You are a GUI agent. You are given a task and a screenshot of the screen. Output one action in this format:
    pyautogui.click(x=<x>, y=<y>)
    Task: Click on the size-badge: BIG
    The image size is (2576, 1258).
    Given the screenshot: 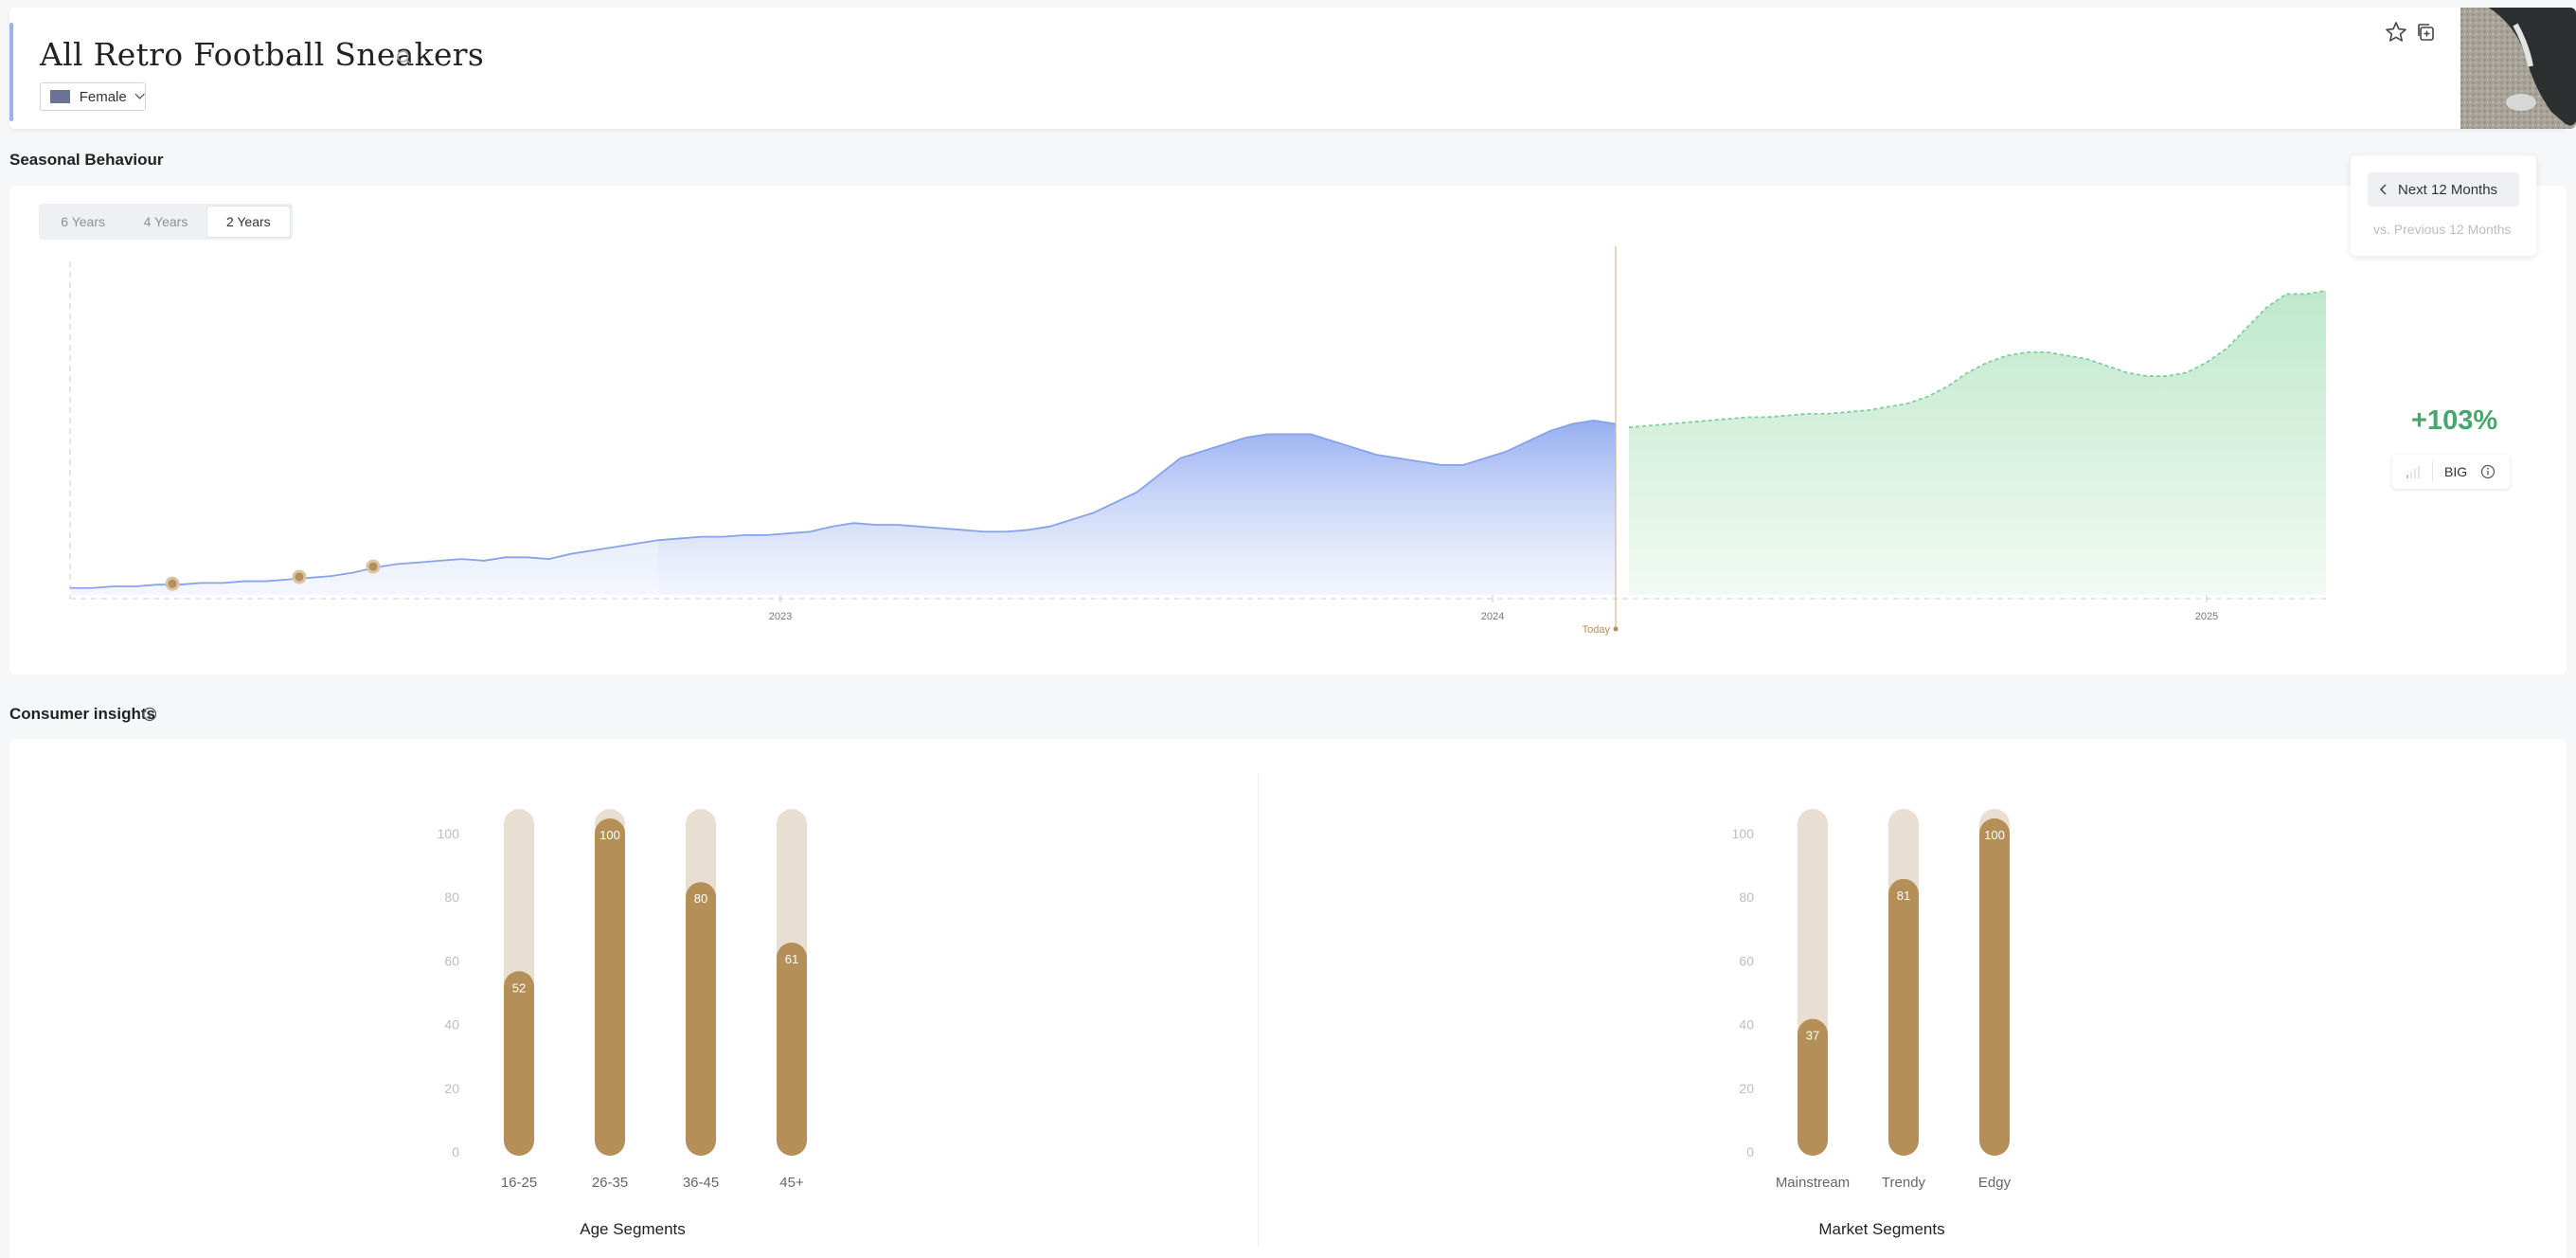 What is the action you would take?
    pyautogui.click(x=2451, y=472)
    